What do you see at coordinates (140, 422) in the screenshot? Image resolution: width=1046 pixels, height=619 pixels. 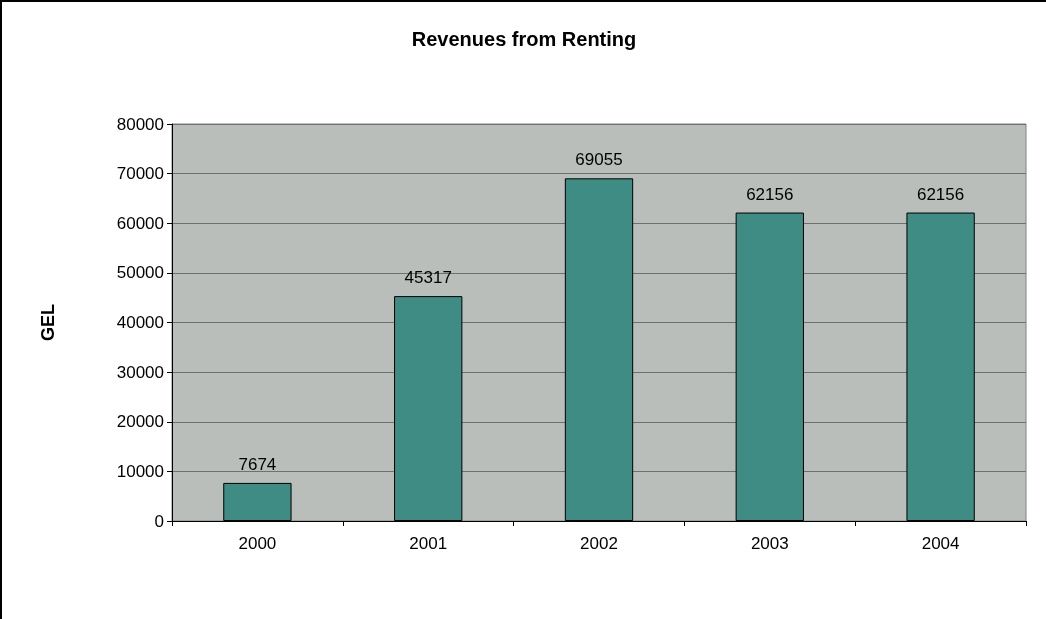 I see `y-tick-label: 20000` at bounding box center [140, 422].